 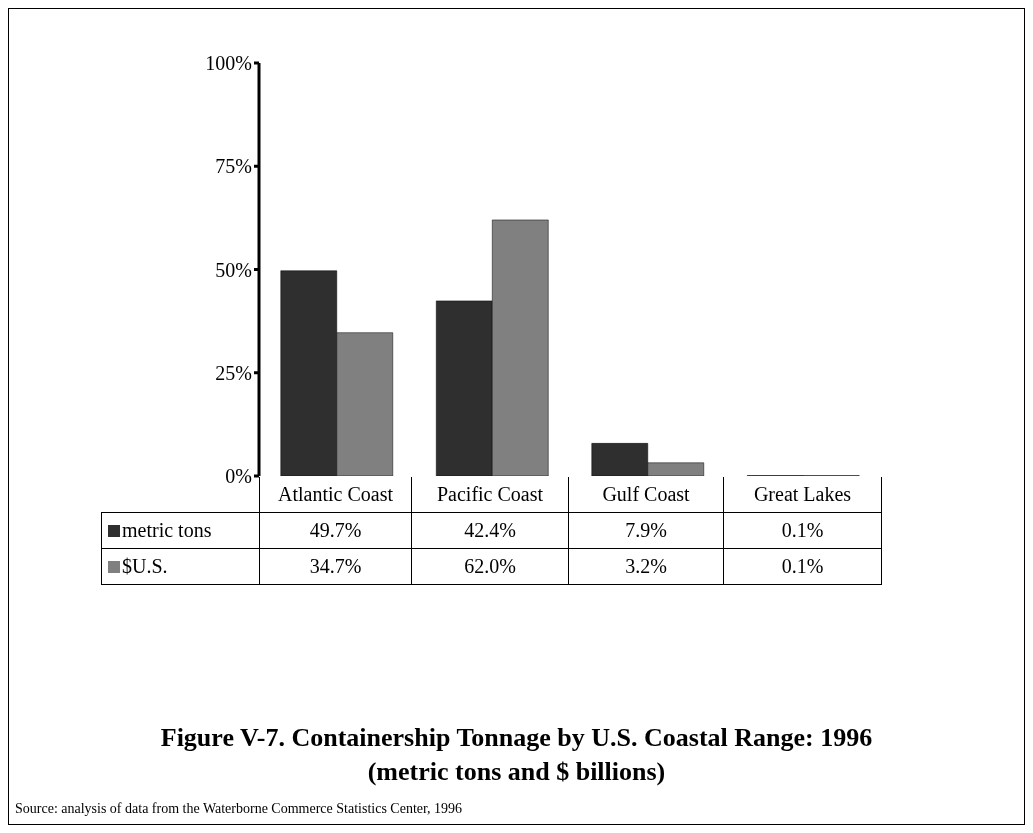 What do you see at coordinates (145, 566) in the screenshot?
I see `legend-label: $U.S.` at bounding box center [145, 566].